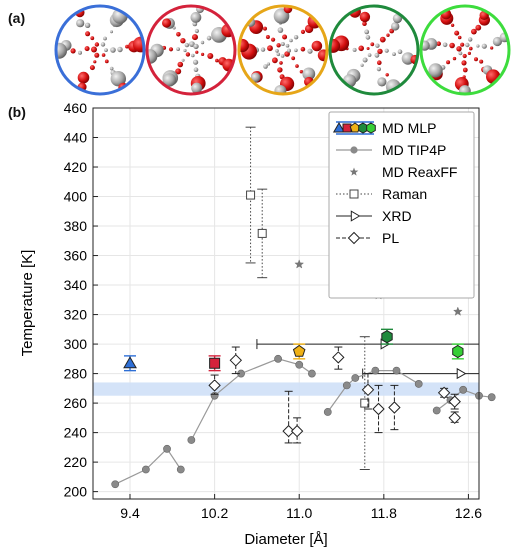  I want to click on legend-label: PL, so click(390, 238).